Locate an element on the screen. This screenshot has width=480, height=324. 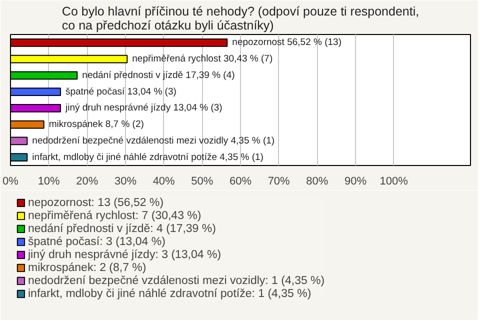
x-tick-label: 50% is located at coordinates (202, 182).